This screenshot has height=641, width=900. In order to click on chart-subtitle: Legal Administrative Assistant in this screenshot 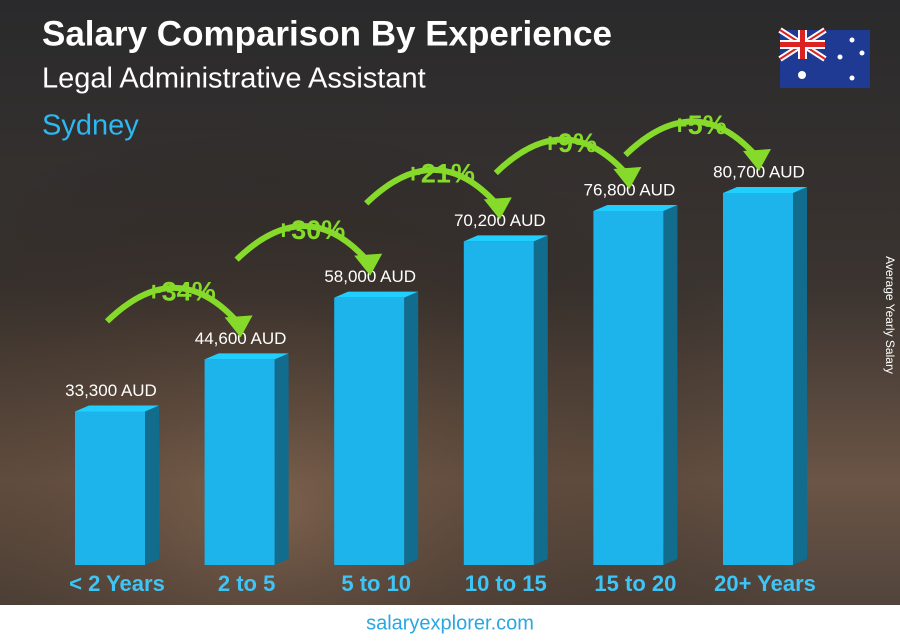, I will do `click(234, 79)`.